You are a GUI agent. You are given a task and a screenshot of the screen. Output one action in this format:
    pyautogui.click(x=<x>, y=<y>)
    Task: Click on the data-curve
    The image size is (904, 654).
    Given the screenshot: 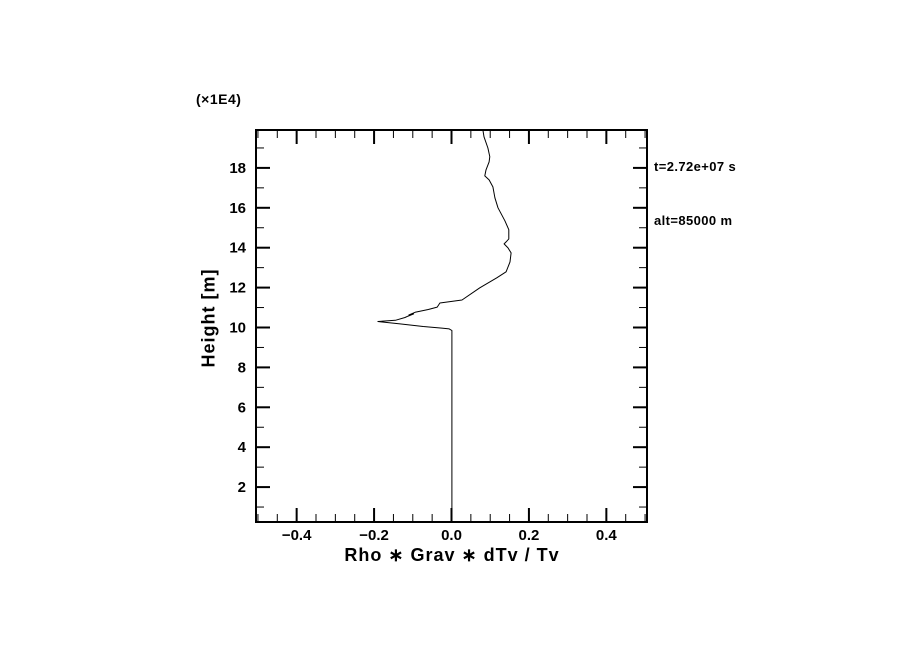 What is the action you would take?
    pyautogui.click(x=444, y=325)
    